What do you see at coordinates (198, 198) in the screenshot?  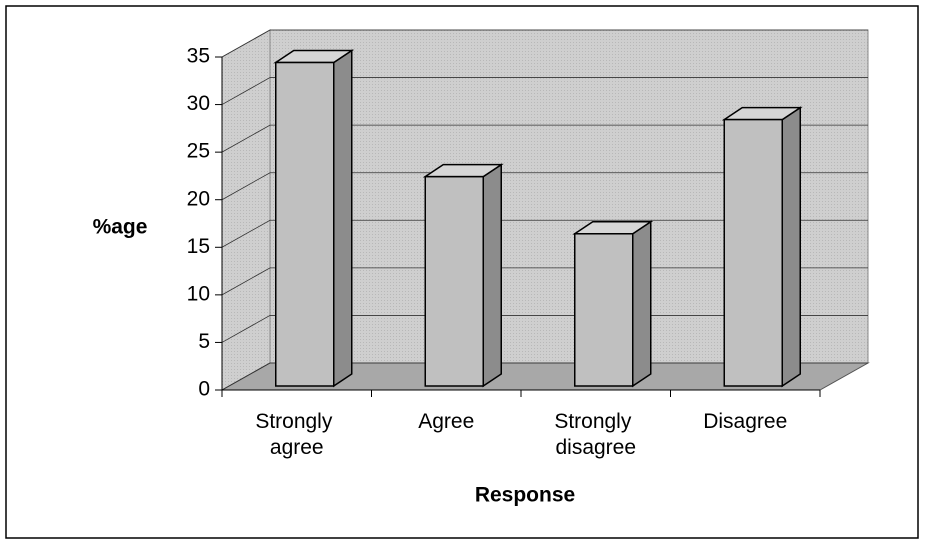 I see `y-tick-label: 20` at bounding box center [198, 198].